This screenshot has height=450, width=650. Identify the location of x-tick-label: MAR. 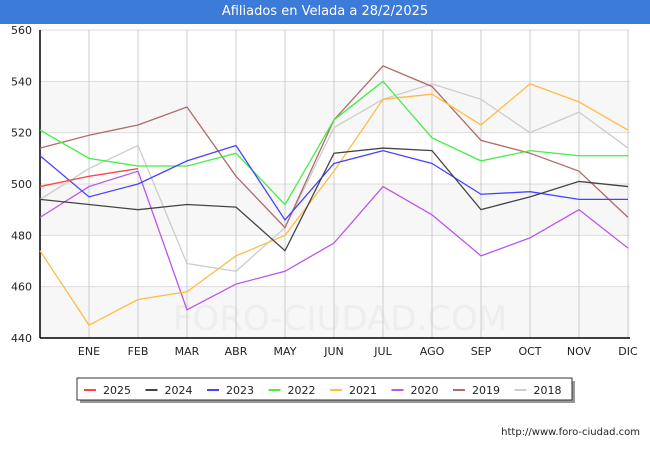
(187, 351).